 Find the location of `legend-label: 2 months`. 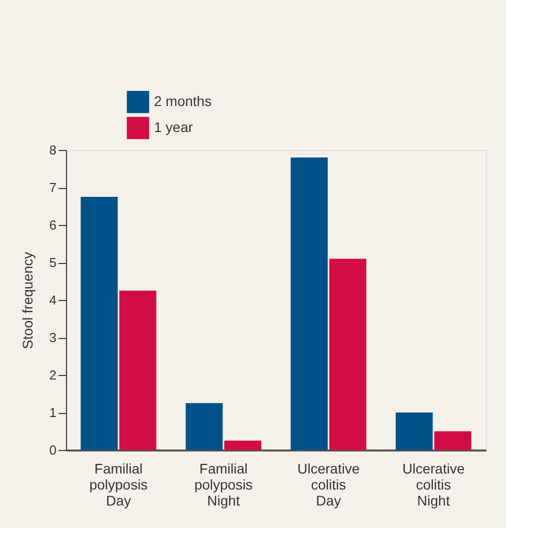

legend-label: 2 months is located at coordinates (183, 101).